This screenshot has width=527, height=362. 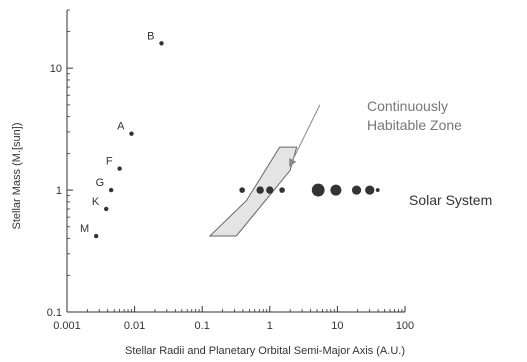 What do you see at coordinates (134, 326) in the screenshot?
I see `x-tick-label: 0.01` at bounding box center [134, 326].